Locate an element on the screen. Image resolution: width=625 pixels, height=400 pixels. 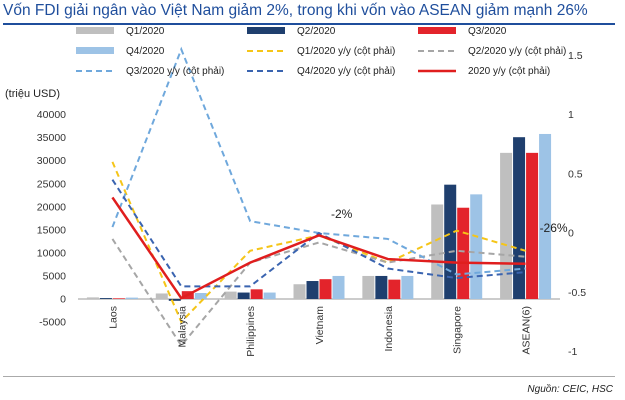
legend-label: Q4/2020 is located at coordinates (145, 51).